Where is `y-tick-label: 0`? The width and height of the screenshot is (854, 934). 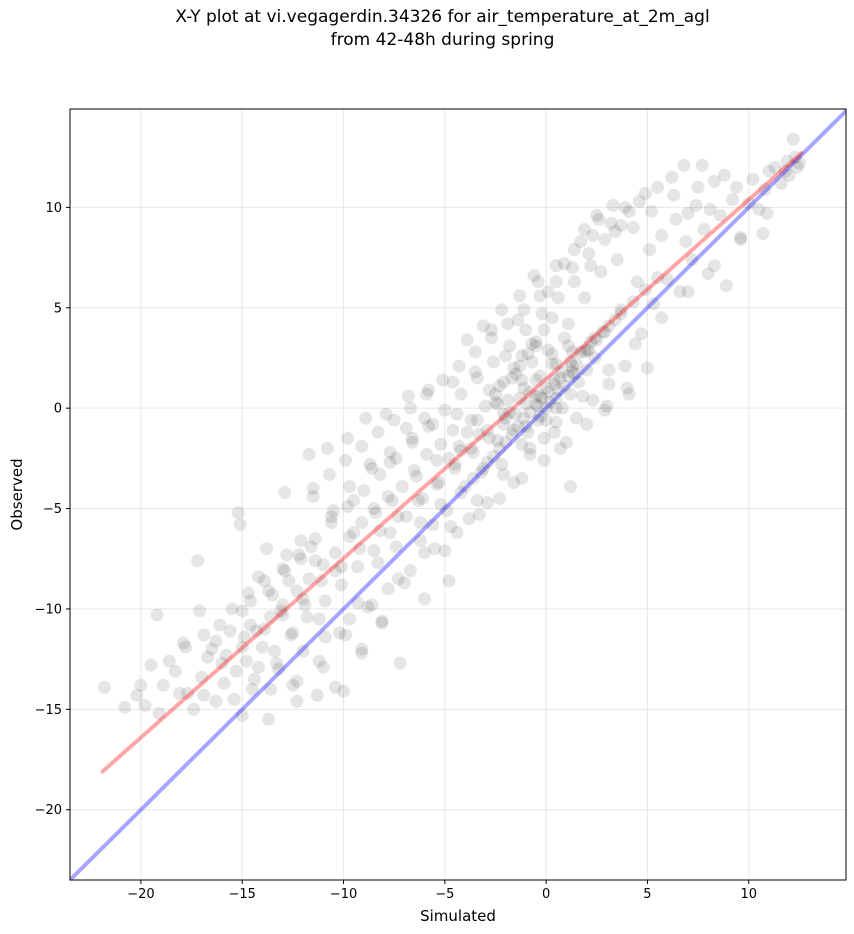 y-tick-label: 0 is located at coordinates (58, 409).